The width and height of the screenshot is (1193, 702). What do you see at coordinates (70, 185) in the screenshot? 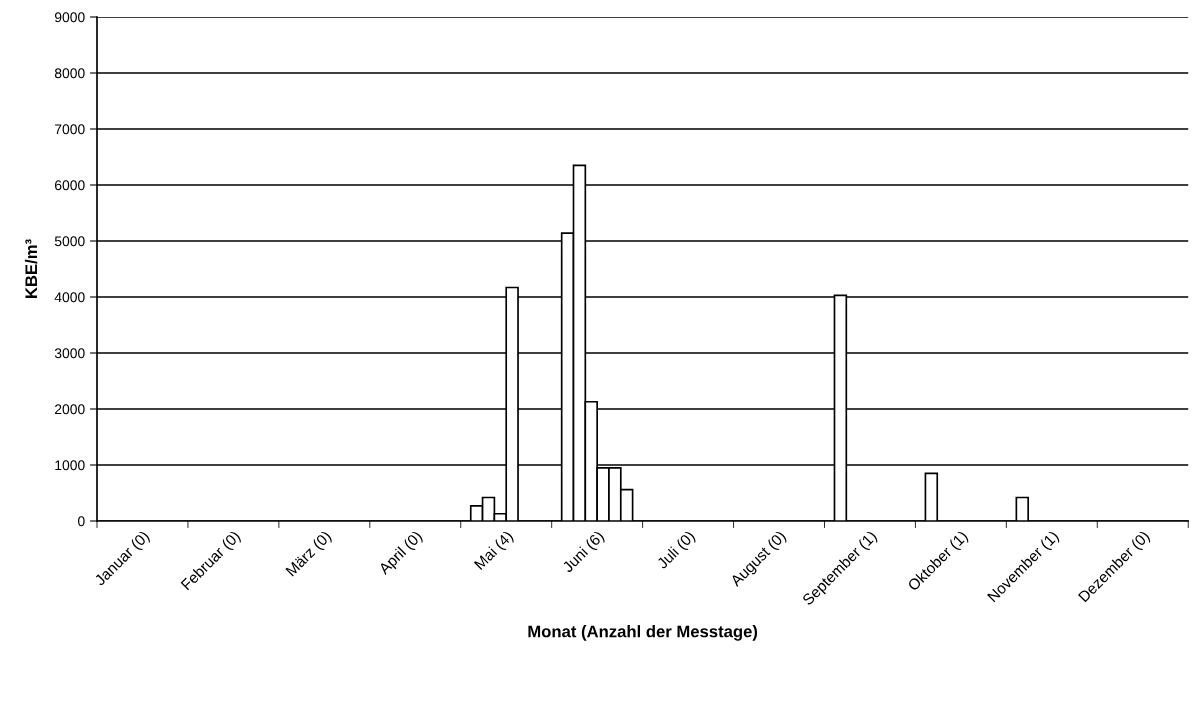
I see `y-tick-label: 6000` at bounding box center [70, 185].